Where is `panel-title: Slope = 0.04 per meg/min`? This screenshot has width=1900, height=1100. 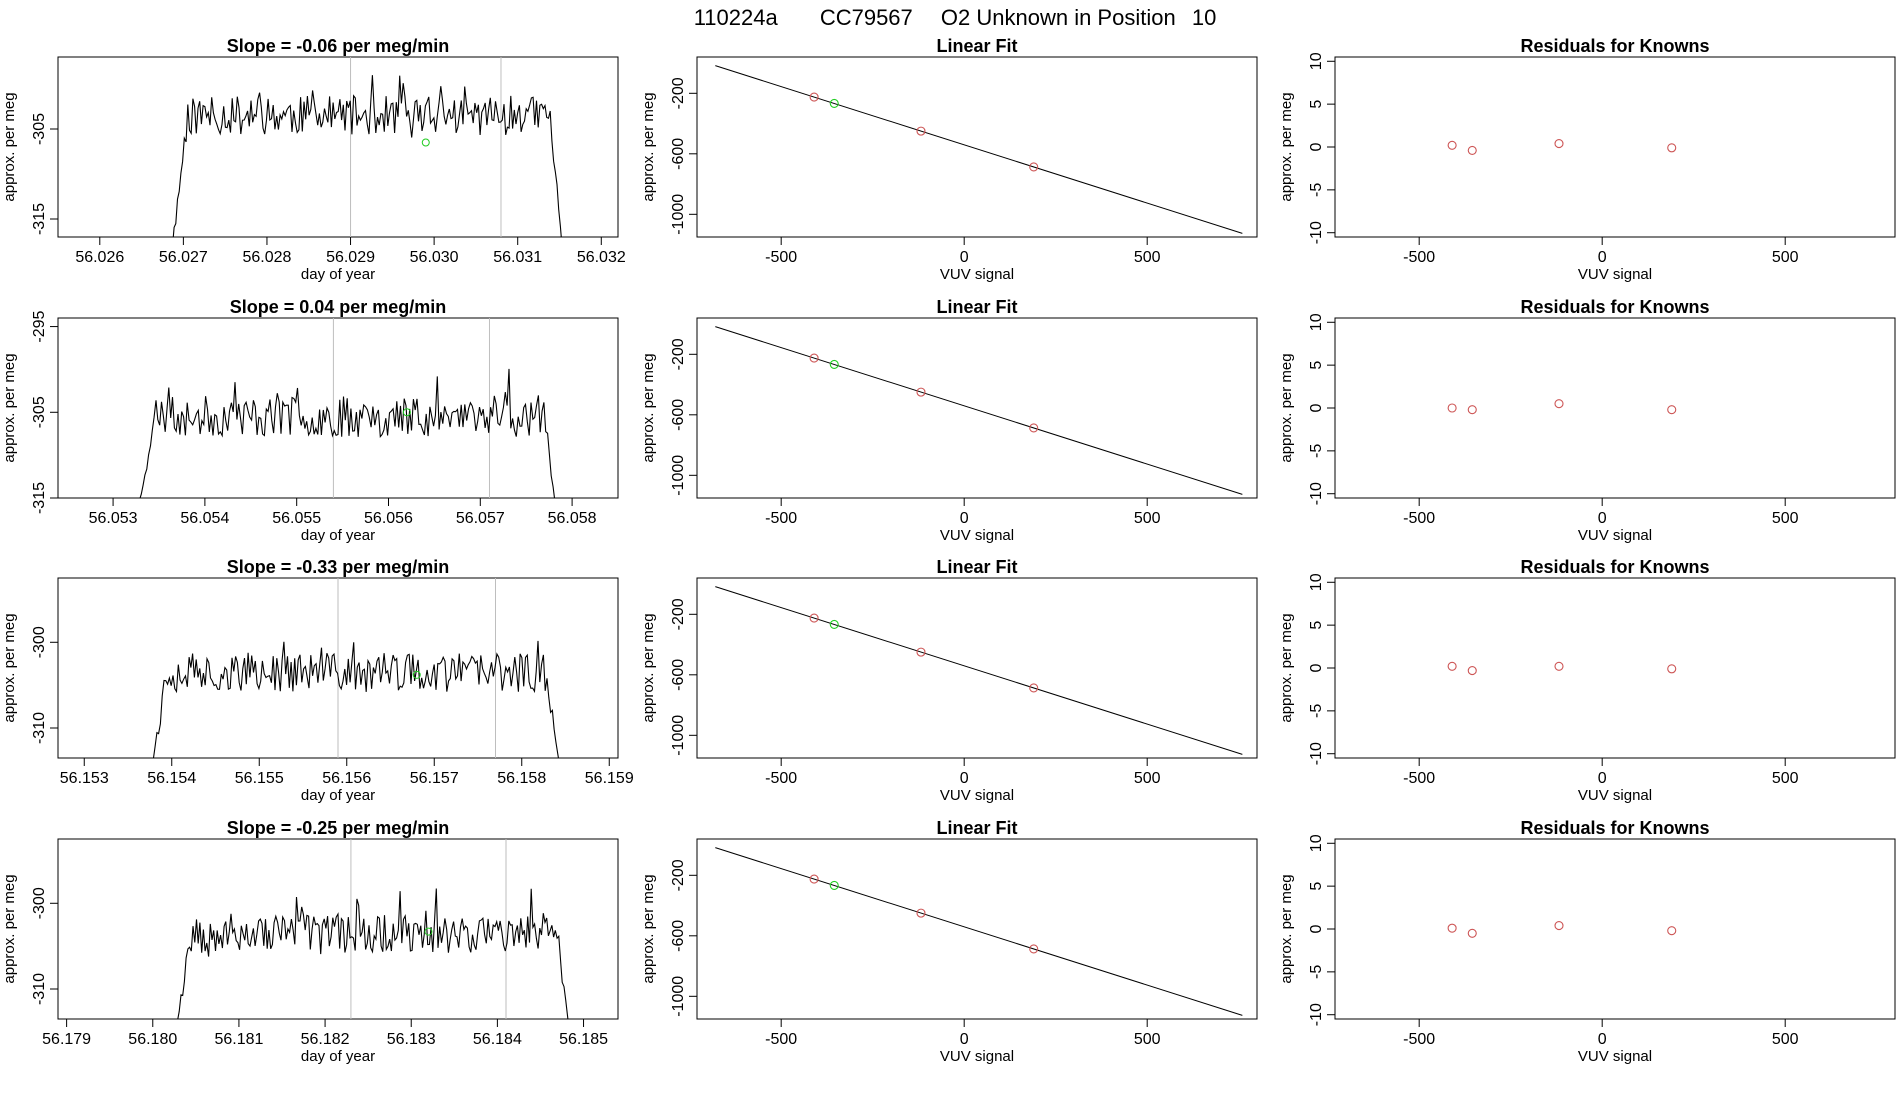 panel-title: Slope = 0.04 per meg/min is located at coordinates (338, 307).